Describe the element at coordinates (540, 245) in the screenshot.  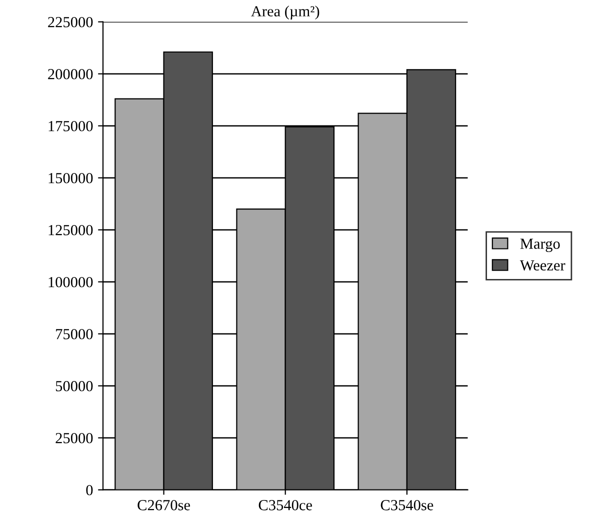
I see `legend-label: Margo` at that location.